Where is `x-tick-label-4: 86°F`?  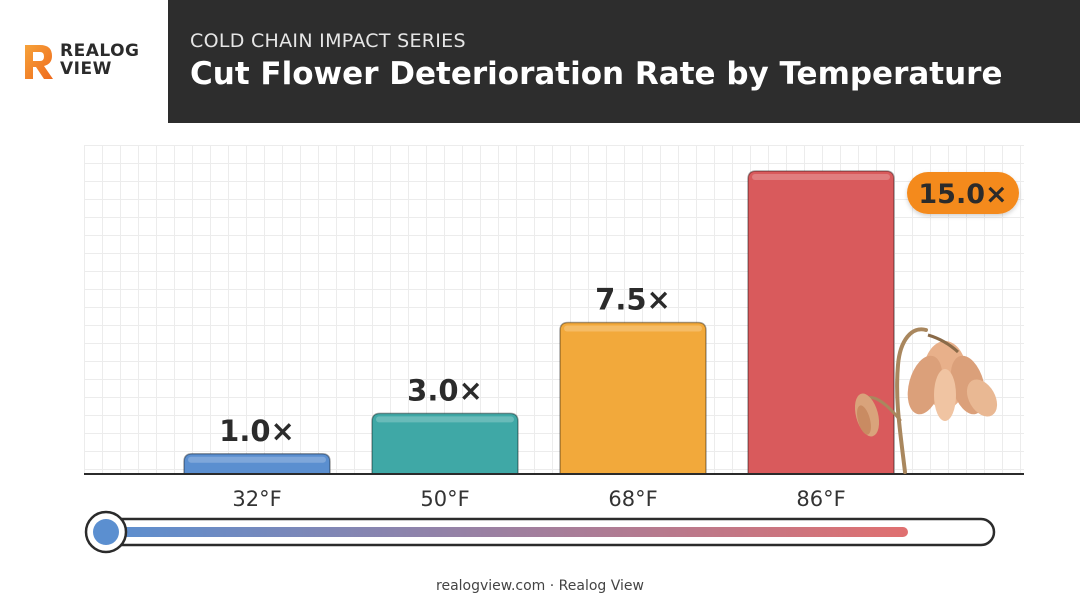 x-tick-label-4: 86°F is located at coordinates (820, 499).